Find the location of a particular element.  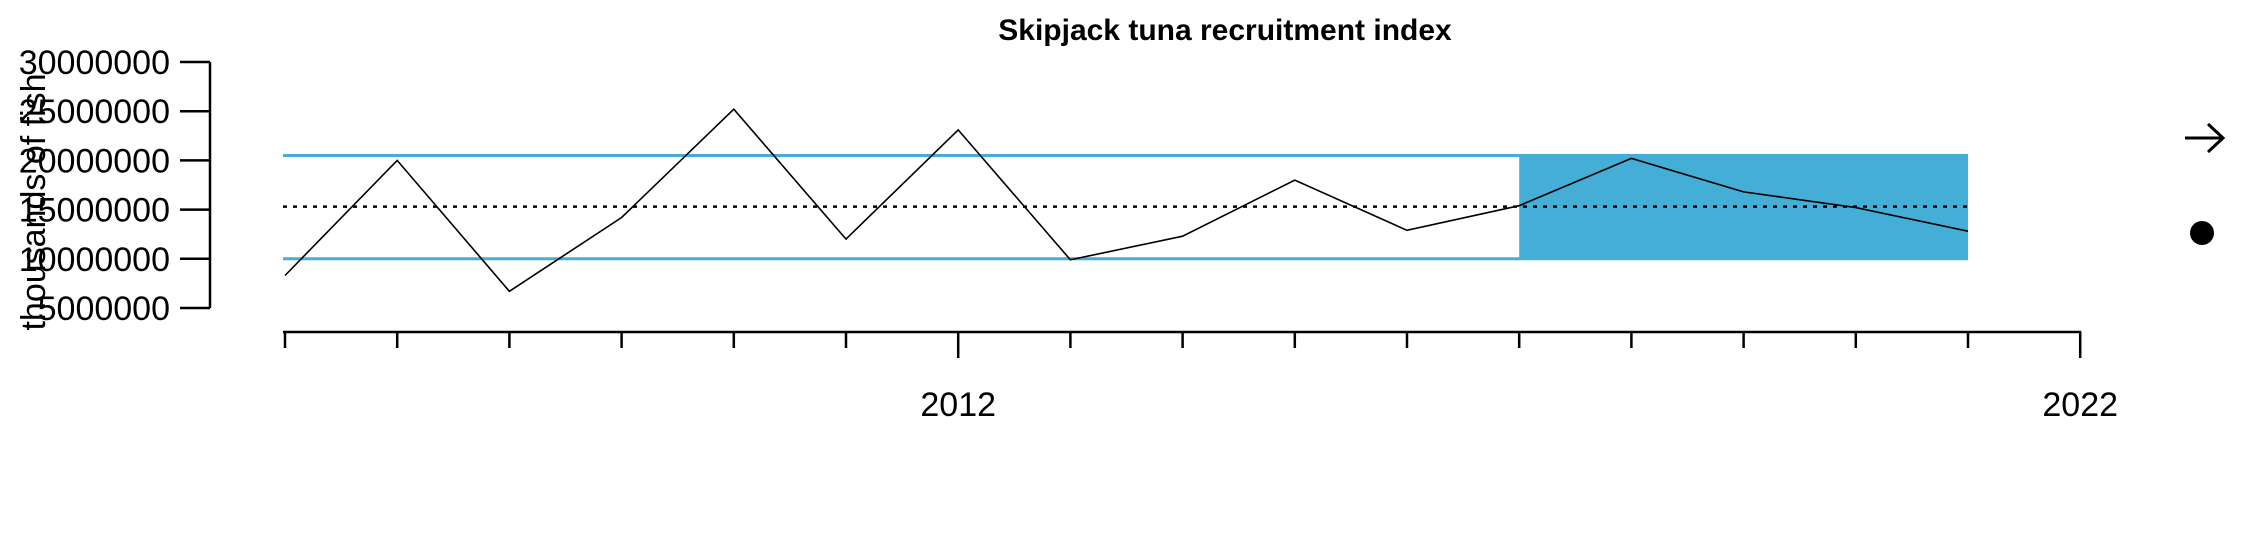

right-arrow-icon is located at coordinates (2205, 138).